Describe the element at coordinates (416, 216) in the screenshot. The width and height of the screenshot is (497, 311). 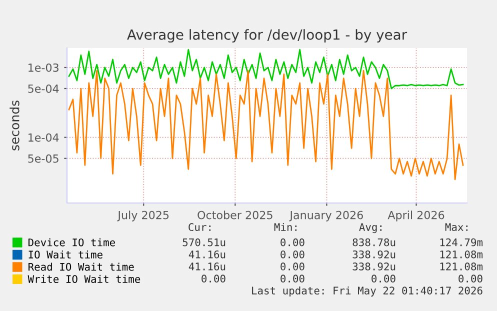
I see `x-tick-label: April 2026` at that location.